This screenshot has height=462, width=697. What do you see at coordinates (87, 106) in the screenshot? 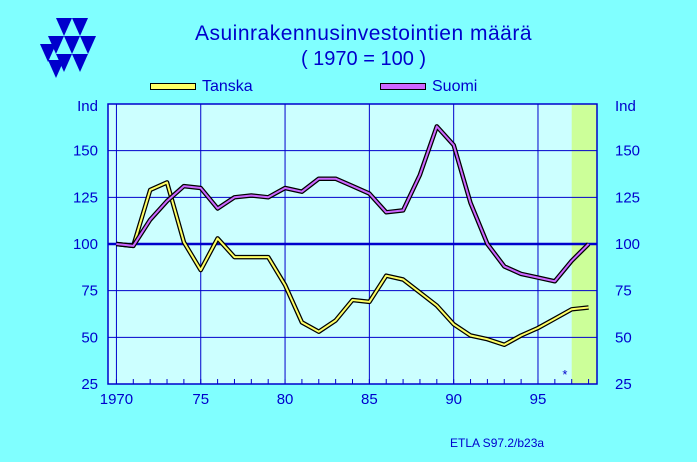
I see `y-axis-label-left: Ind` at bounding box center [87, 106].